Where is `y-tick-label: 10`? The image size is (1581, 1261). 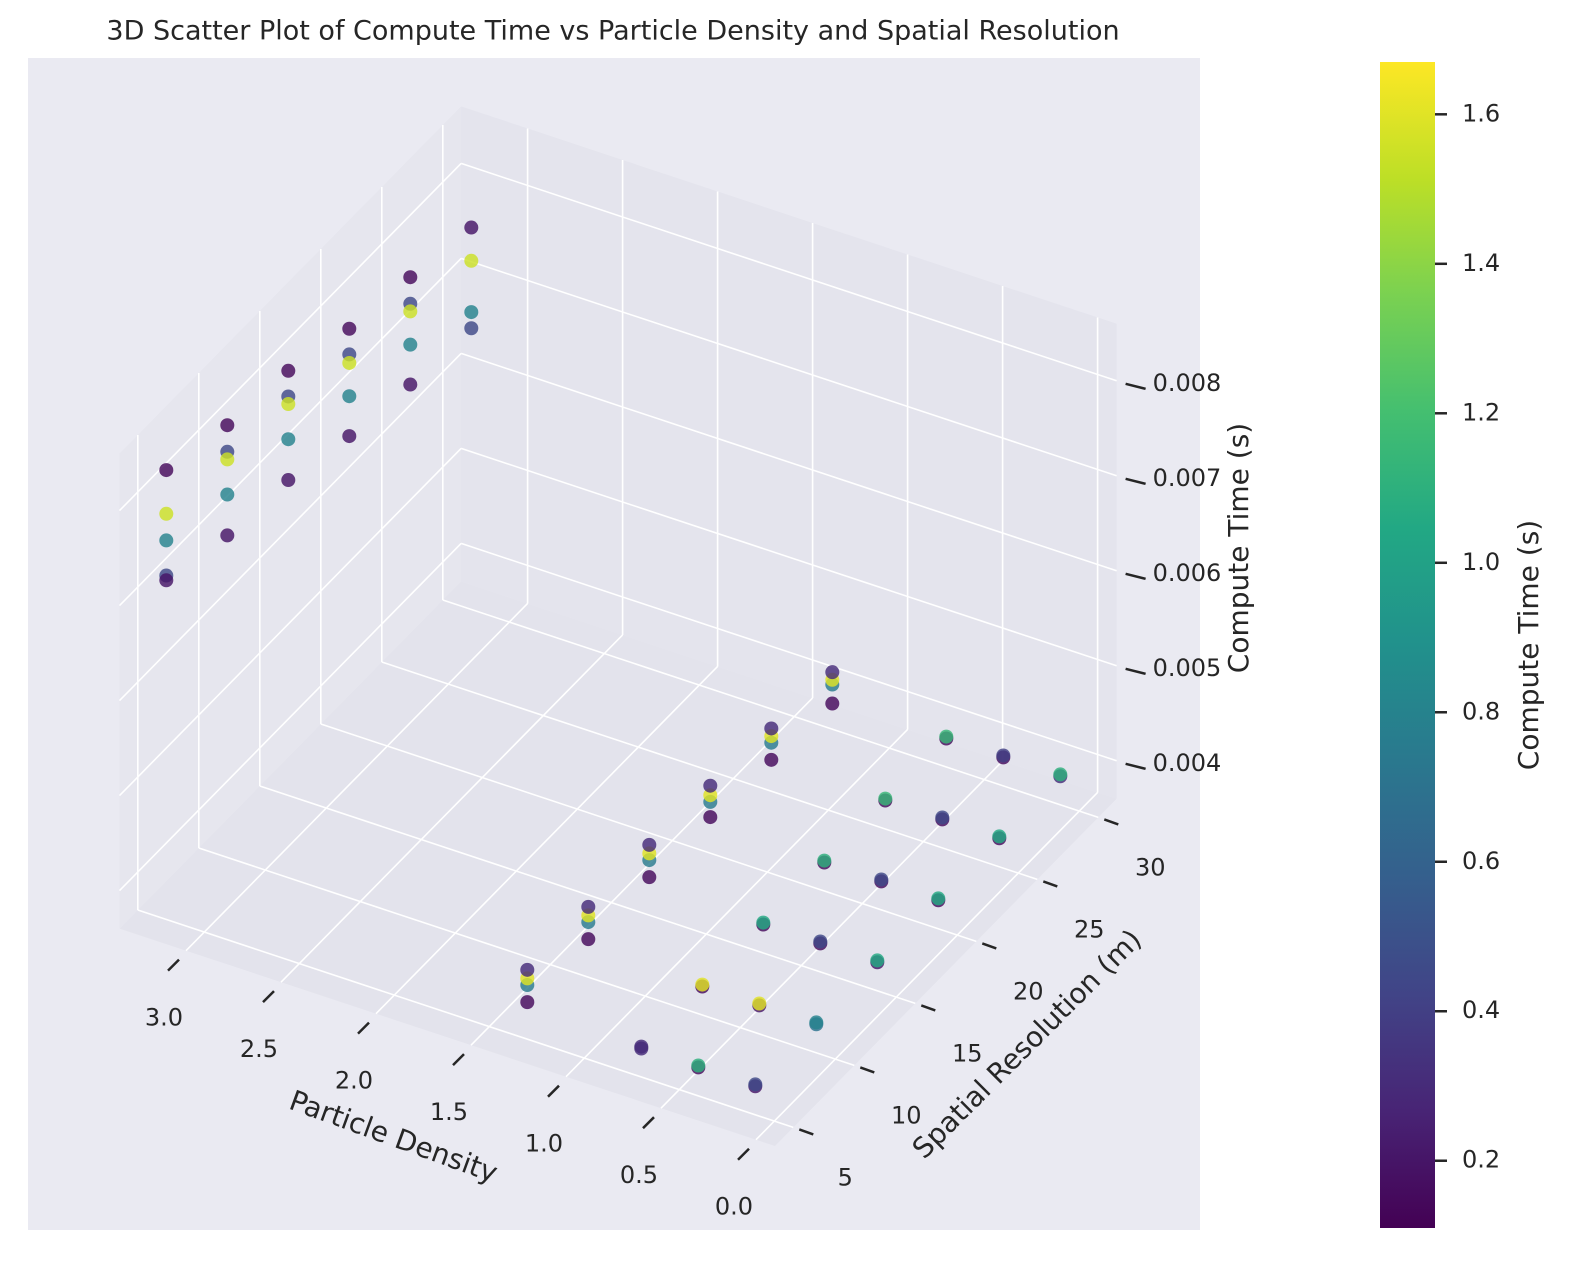
y-tick-label: 10 is located at coordinates (906, 1115).